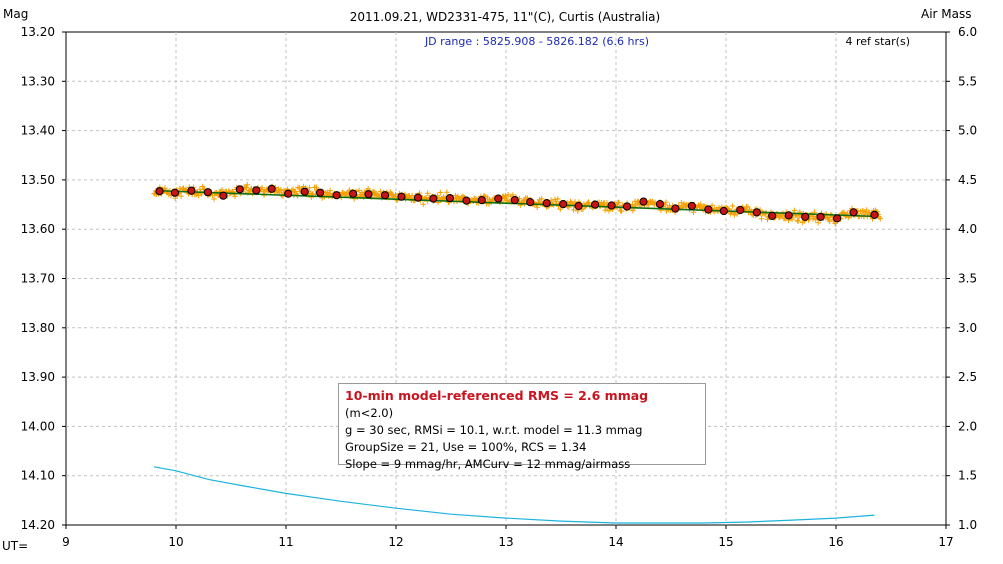 This screenshot has width=1003, height=564. What do you see at coordinates (514, 495) in the screenshot?
I see `airmass-curve` at bounding box center [514, 495].